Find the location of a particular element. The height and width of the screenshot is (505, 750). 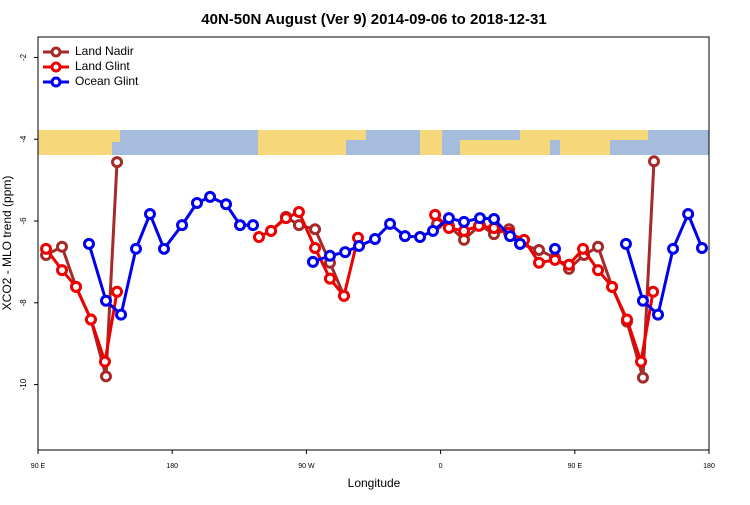

legend-label: Land Glint is located at coordinates (102, 66).